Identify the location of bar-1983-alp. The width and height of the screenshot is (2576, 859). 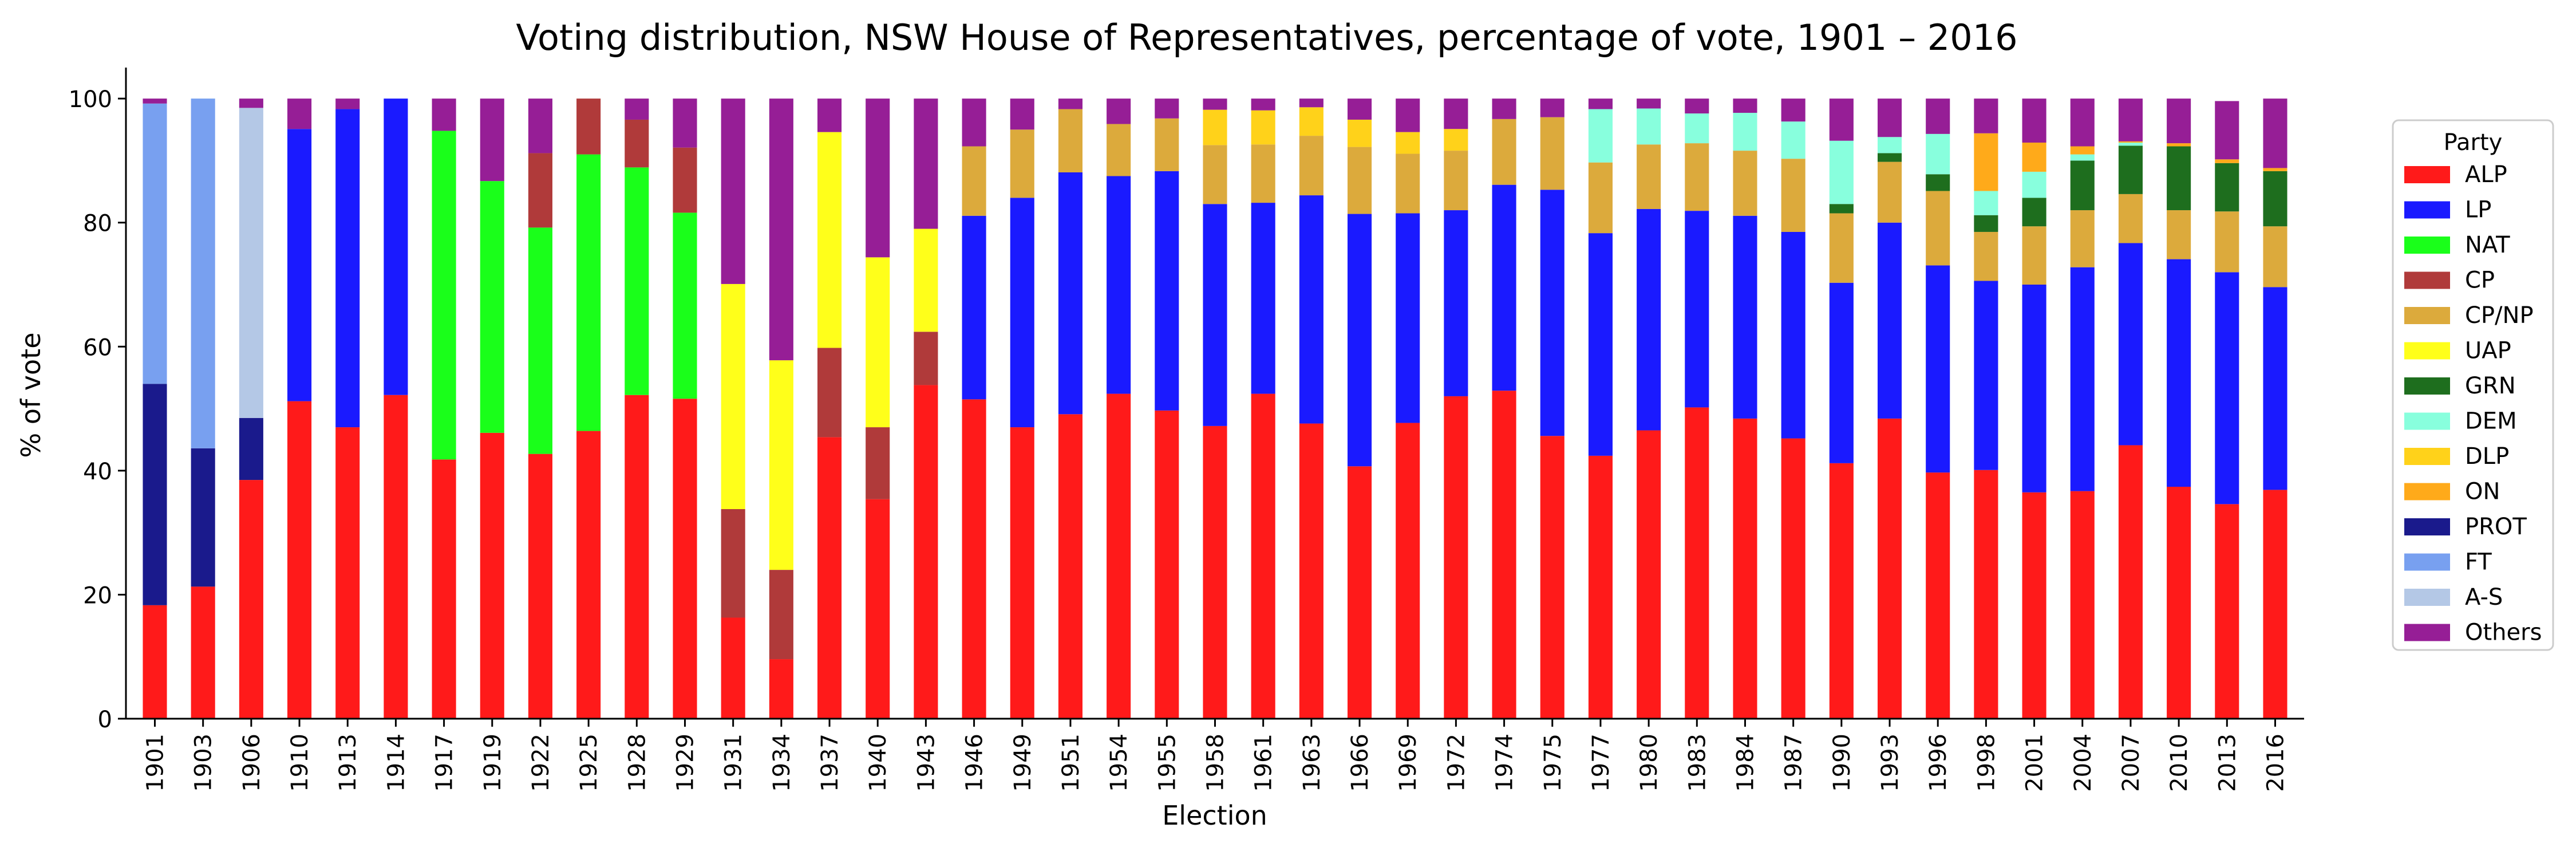
(1697, 563).